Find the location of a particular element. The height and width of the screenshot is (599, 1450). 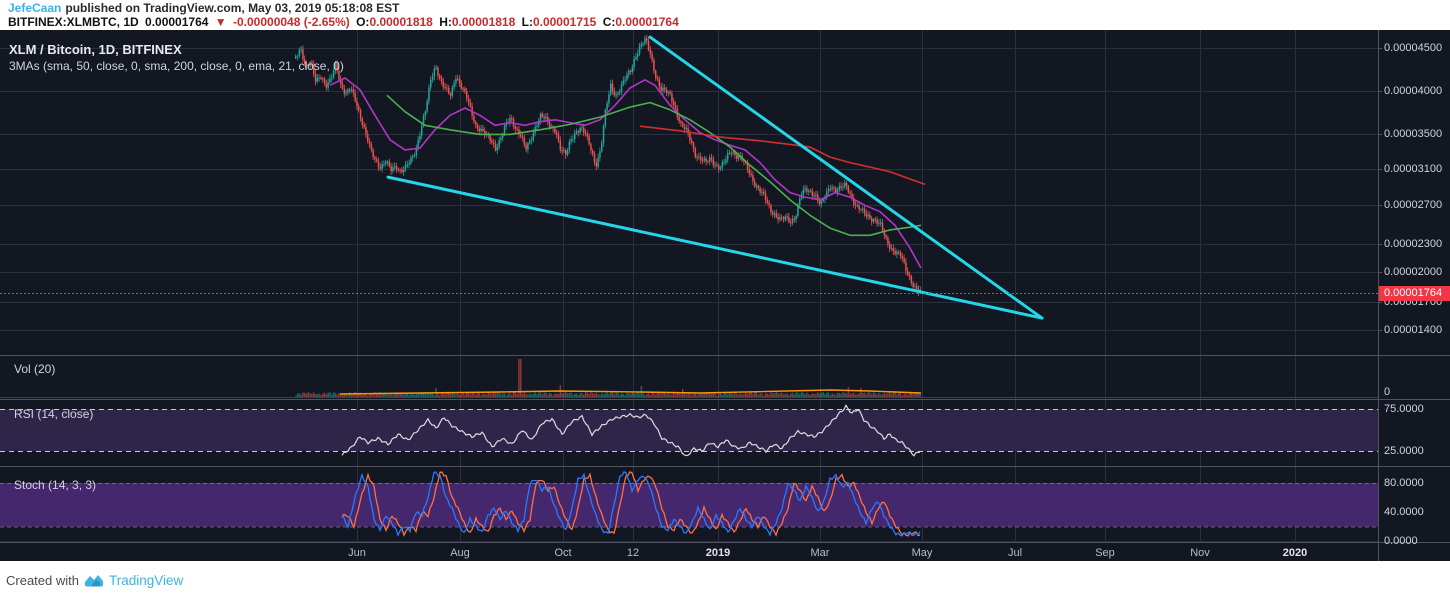

time-tick-label: 12 is located at coordinates (633, 553).